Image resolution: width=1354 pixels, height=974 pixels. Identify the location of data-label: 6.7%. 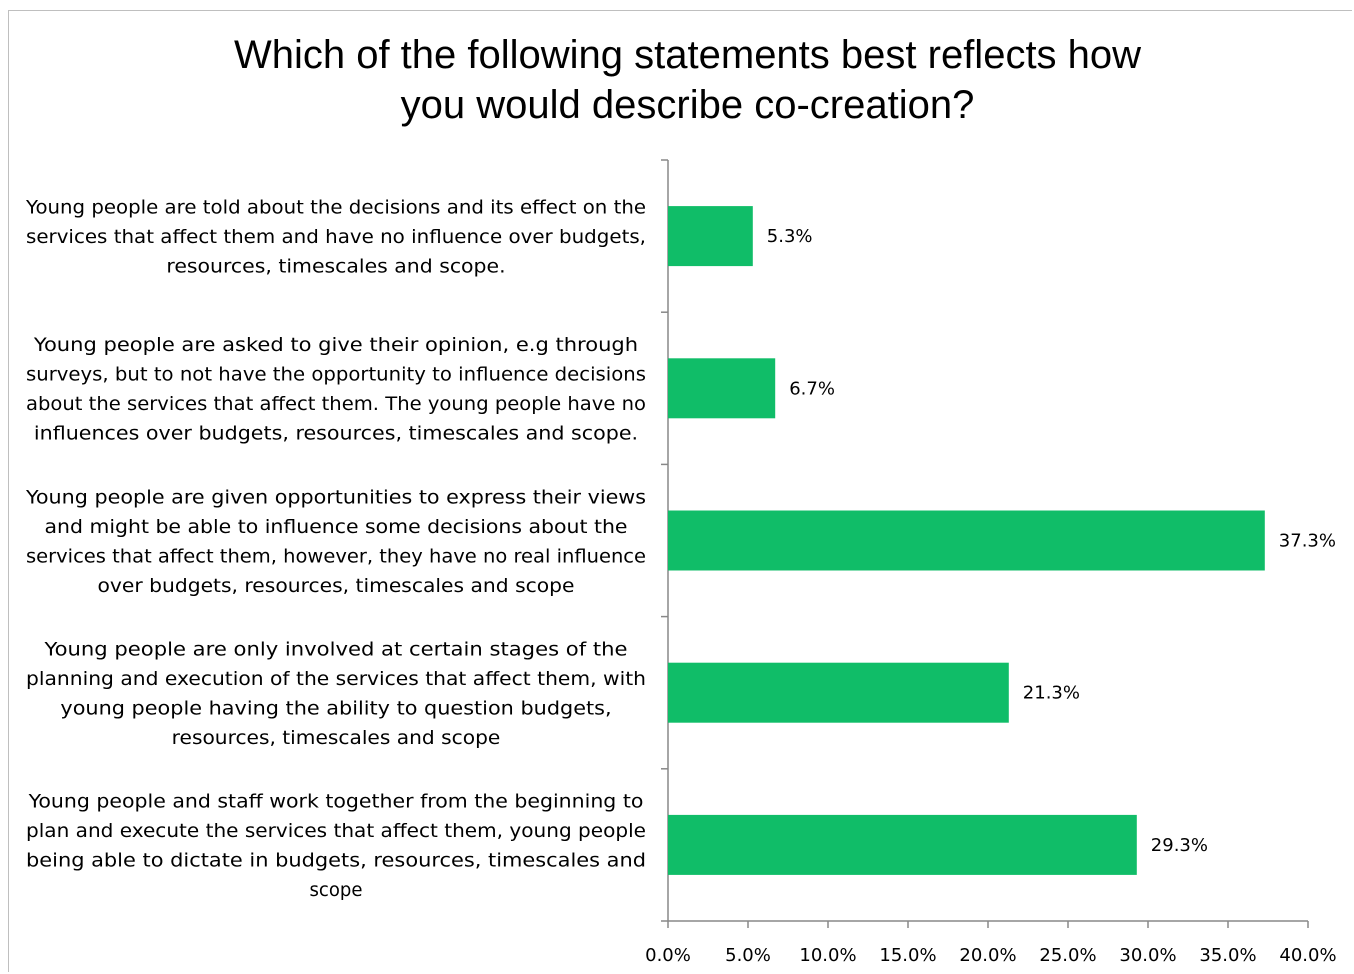
(812, 388).